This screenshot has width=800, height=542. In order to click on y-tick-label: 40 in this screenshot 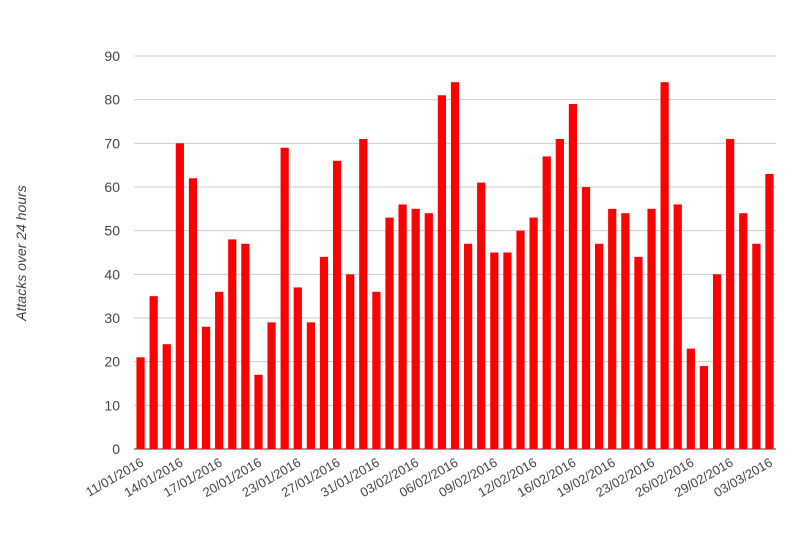, I will do `click(112, 274)`.